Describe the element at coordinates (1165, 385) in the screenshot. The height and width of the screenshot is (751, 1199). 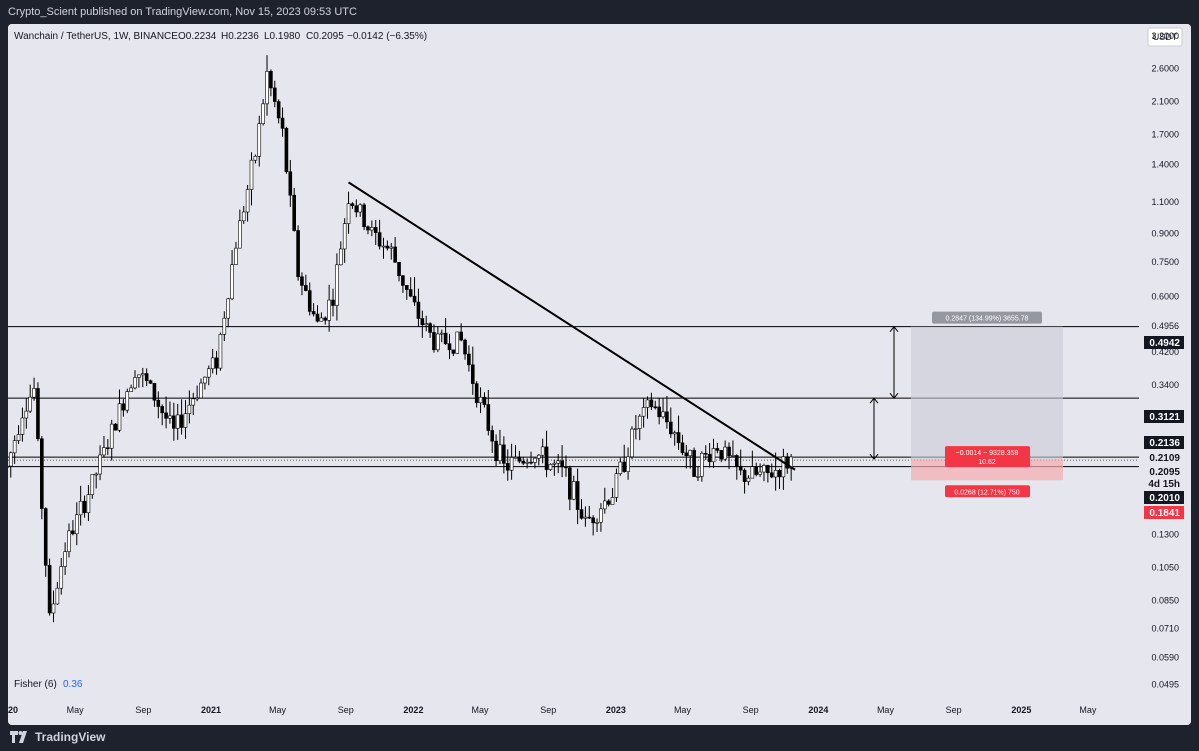
I see `y-tick-label: 0.3400` at that location.